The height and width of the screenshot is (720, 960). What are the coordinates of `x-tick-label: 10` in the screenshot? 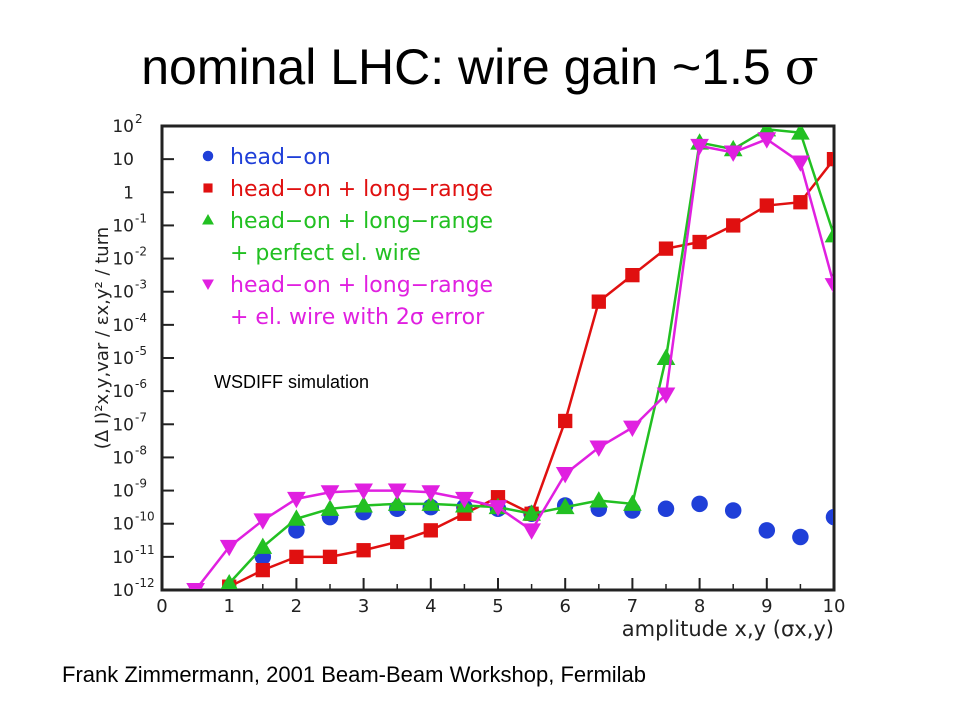 It's located at (834, 606).